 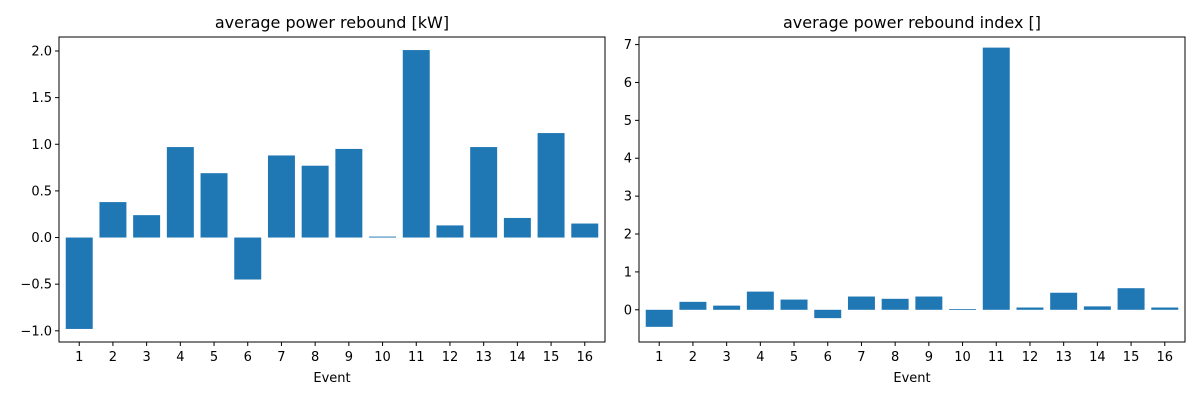 I want to click on y-tick-label: 1, so click(x=628, y=272).